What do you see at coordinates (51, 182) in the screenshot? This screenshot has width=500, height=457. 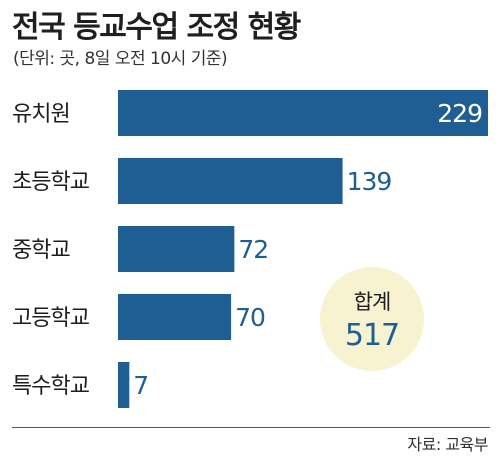 I see `category-label: 초등학교` at bounding box center [51, 182].